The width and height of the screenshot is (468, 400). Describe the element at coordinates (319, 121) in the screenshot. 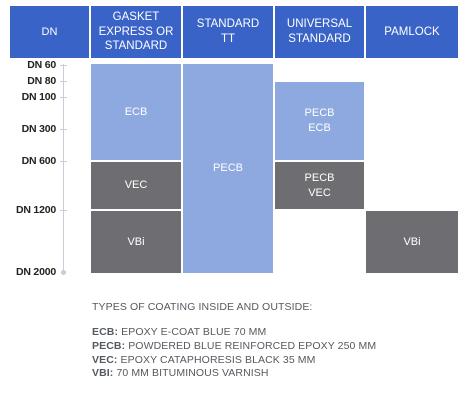

I see `cell-universal-pecb-ecb: PECB ECB` at that location.